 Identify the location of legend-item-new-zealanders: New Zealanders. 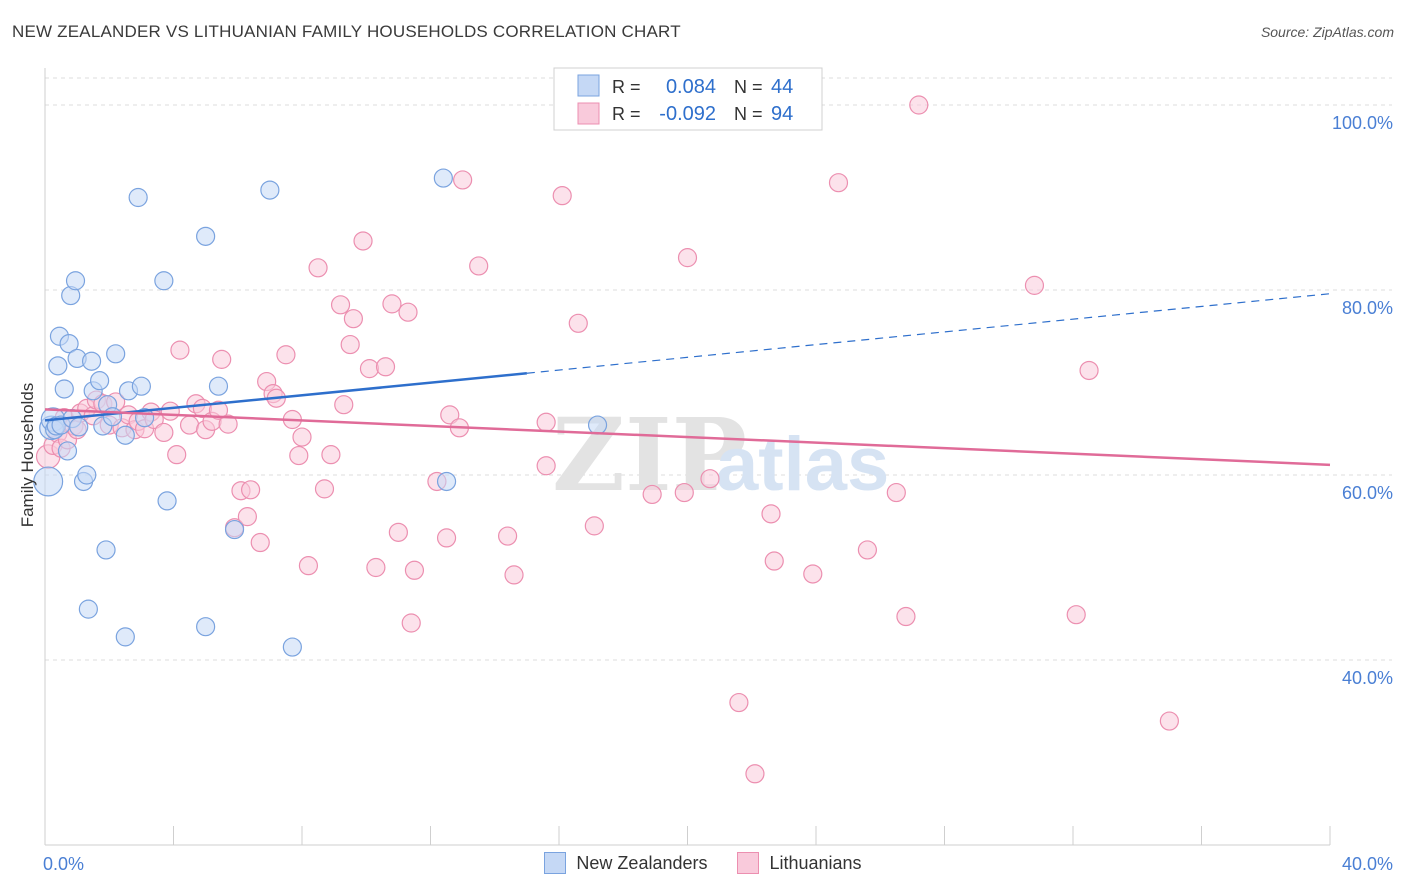
(625, 863).